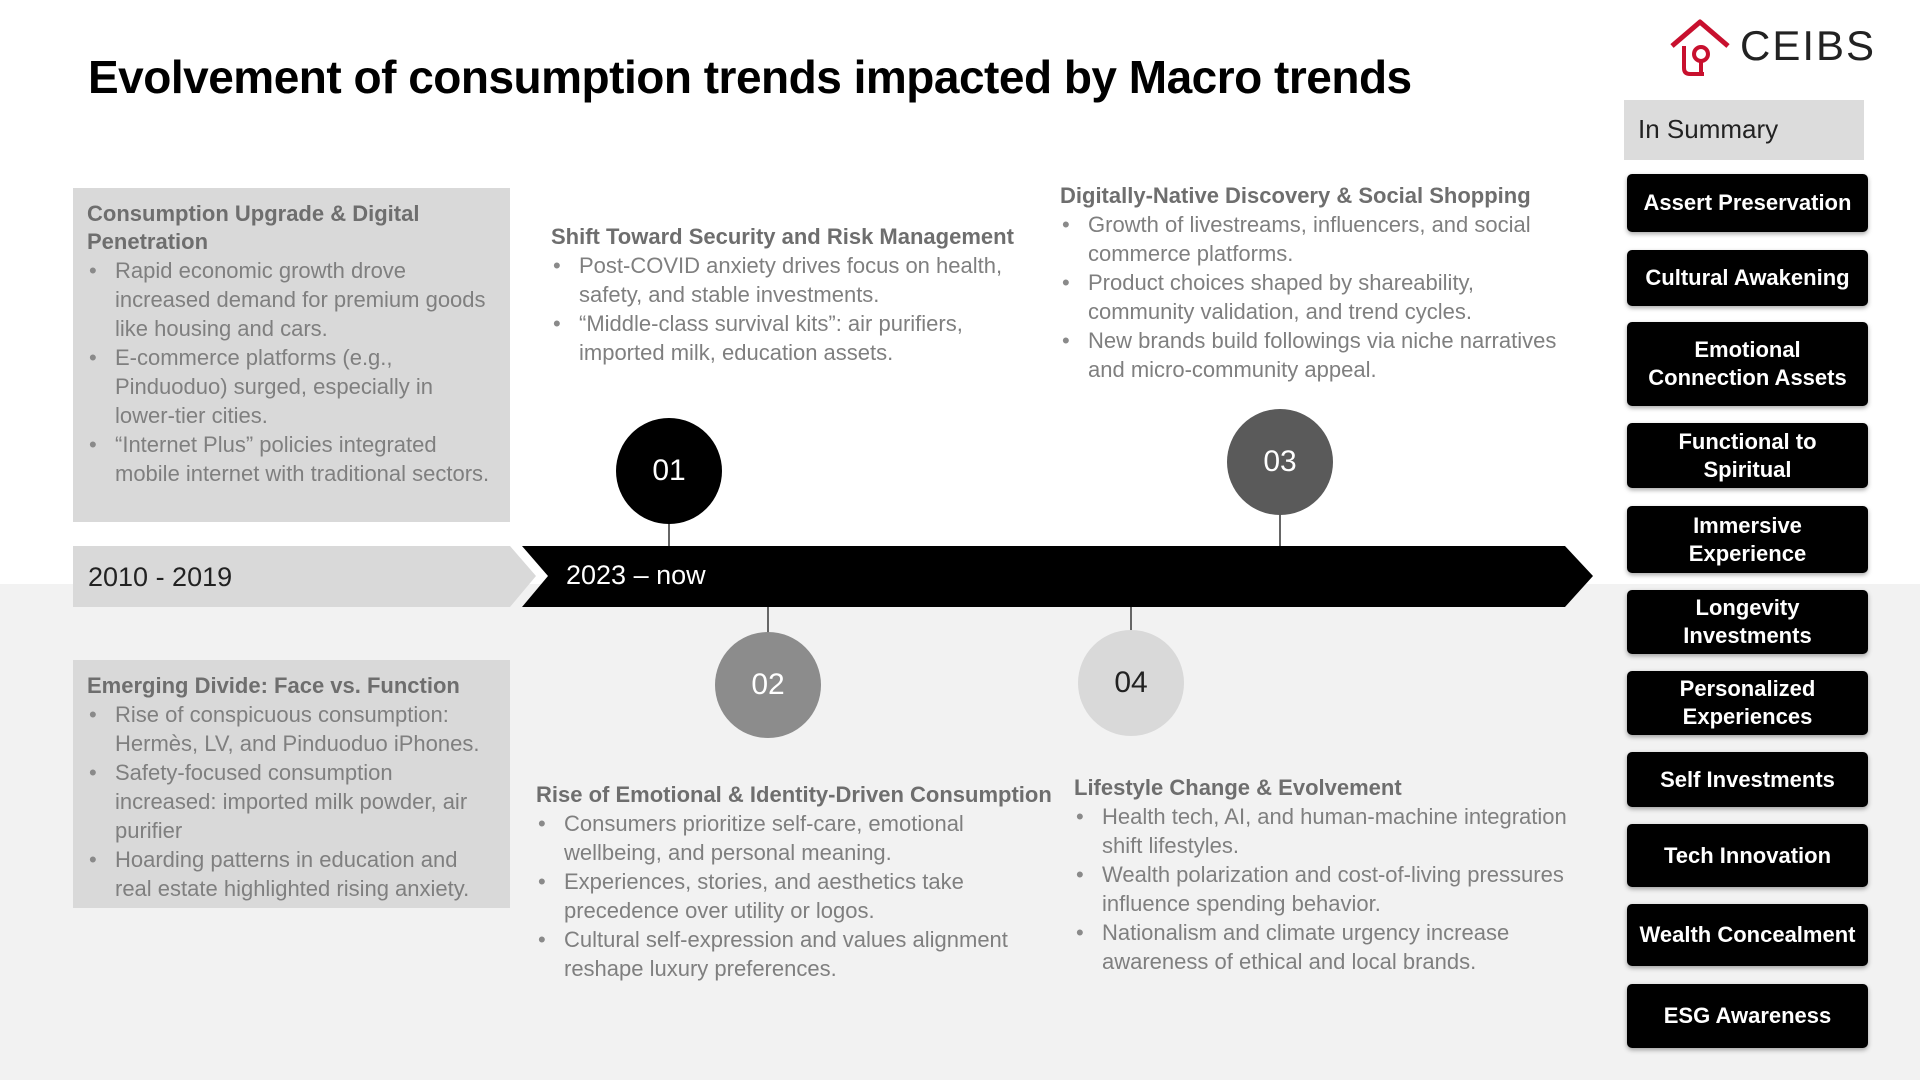  Describe the element at coordinates (1131, 683) in the screenshot. I see `milestone-circle-04: 04` at that location.